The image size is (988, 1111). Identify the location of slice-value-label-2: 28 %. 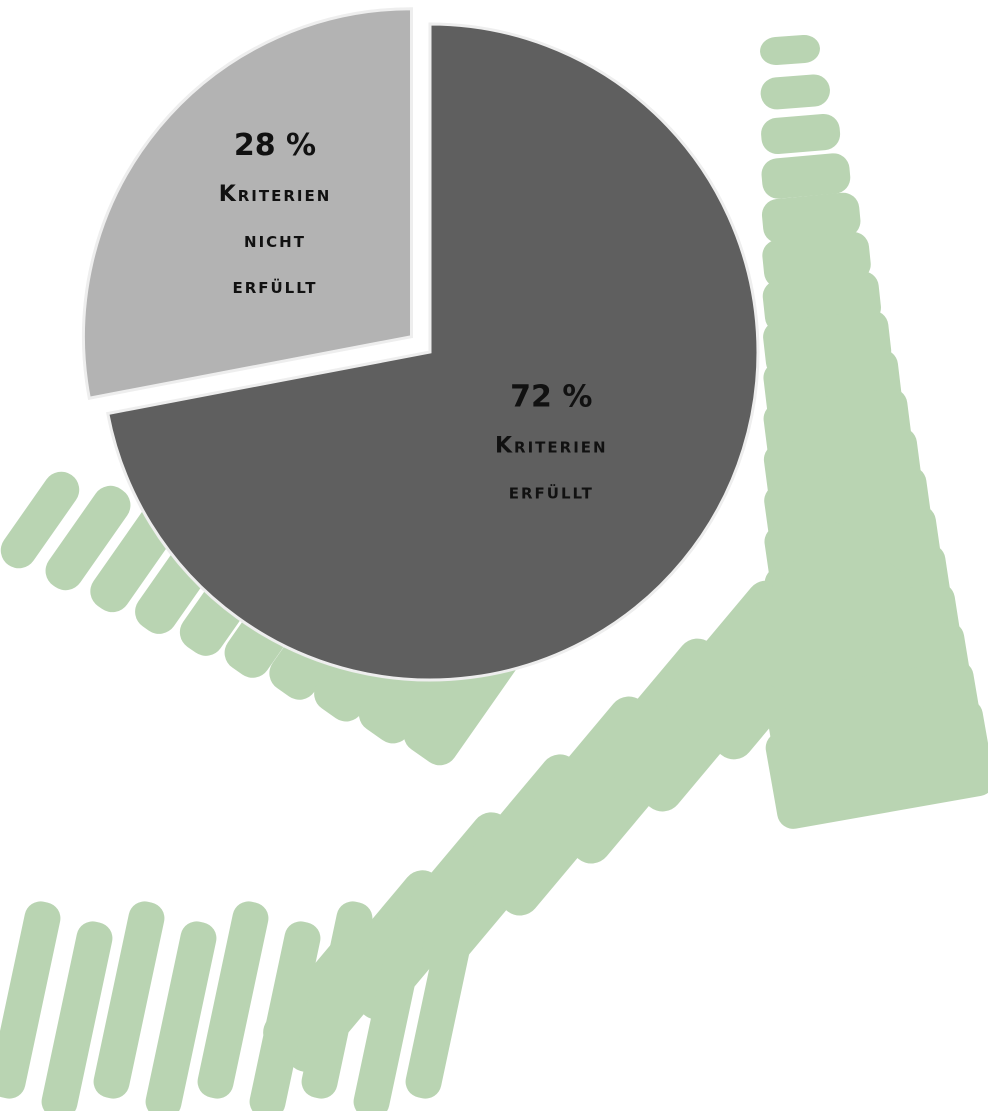
(275, 145).